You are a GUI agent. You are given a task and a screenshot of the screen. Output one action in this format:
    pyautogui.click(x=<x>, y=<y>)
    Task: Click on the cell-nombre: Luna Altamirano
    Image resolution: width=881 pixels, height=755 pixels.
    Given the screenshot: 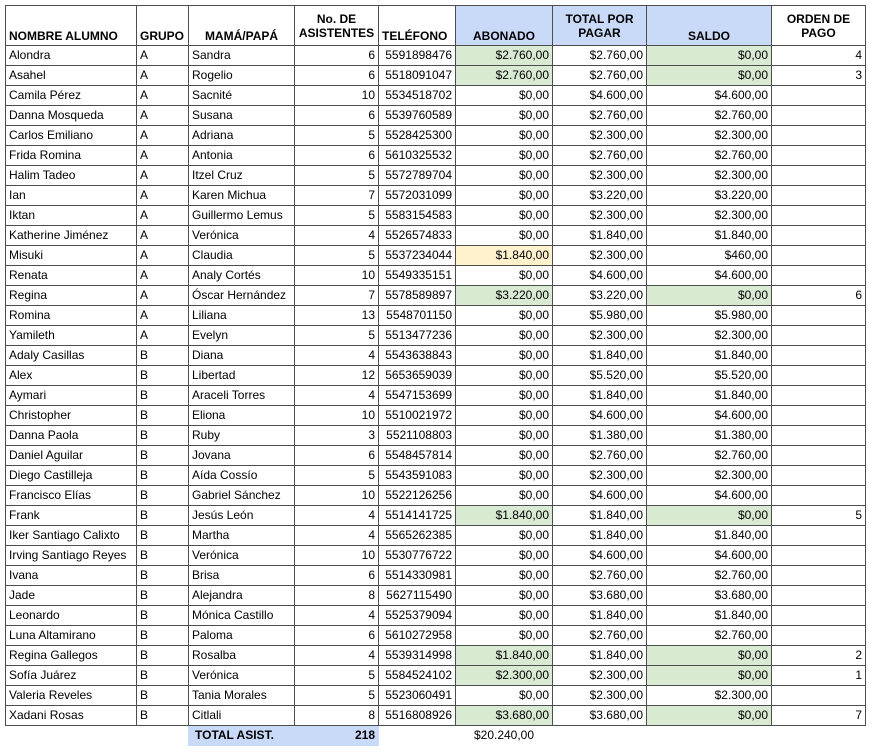 What is the action you would take?
    pyautogui.click(x=71, y=635)
    